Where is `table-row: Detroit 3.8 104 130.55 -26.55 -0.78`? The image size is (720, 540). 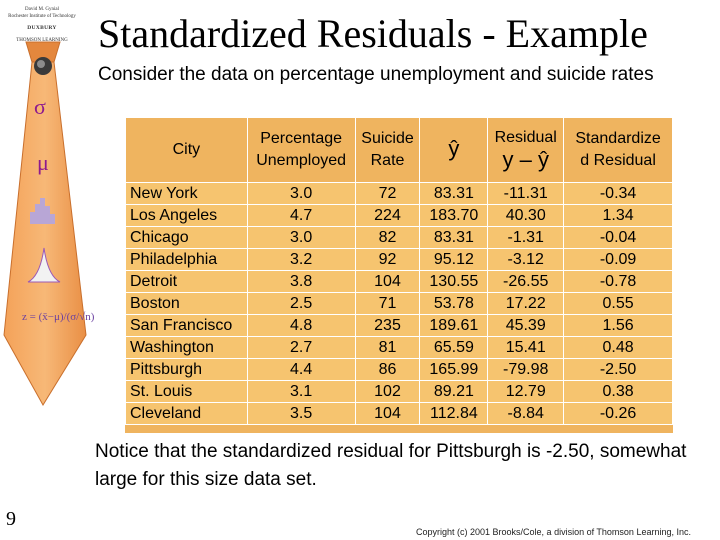 table-row: Detroit 3.8 104 130.55 -26.55 -0.78 is located at coordinates (399, 281).